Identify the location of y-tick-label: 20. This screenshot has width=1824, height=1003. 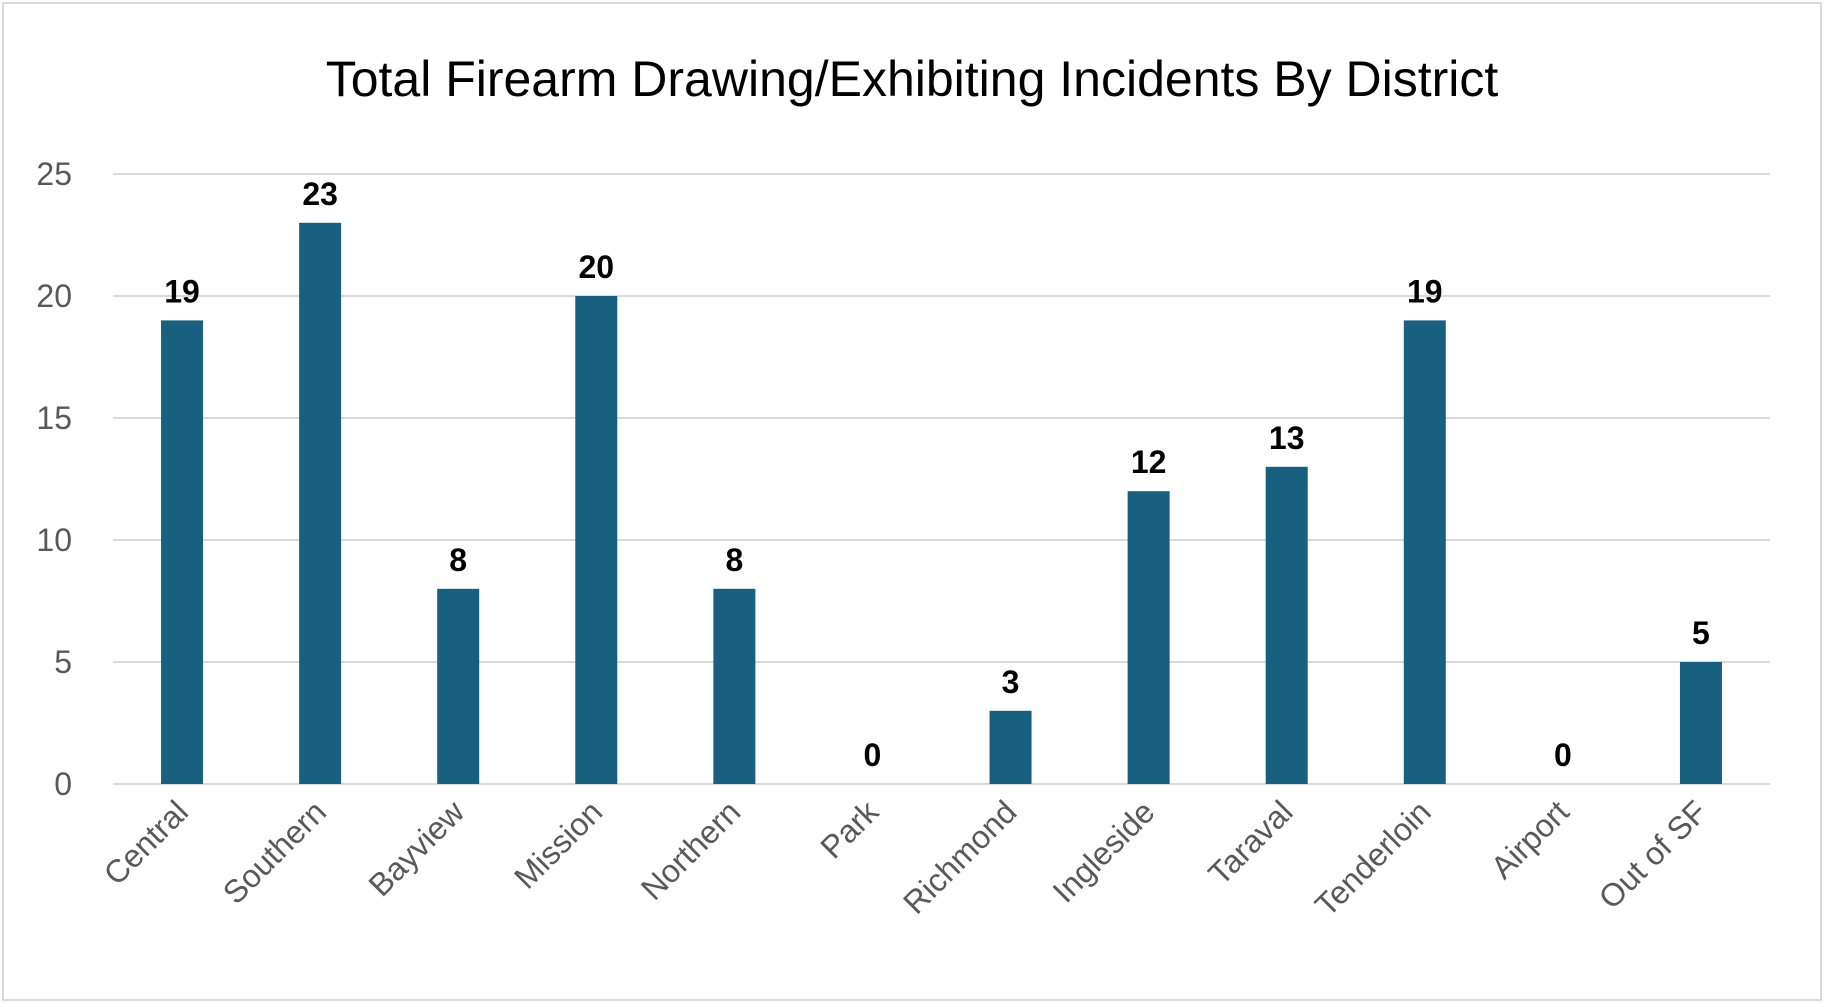
(54, 296).